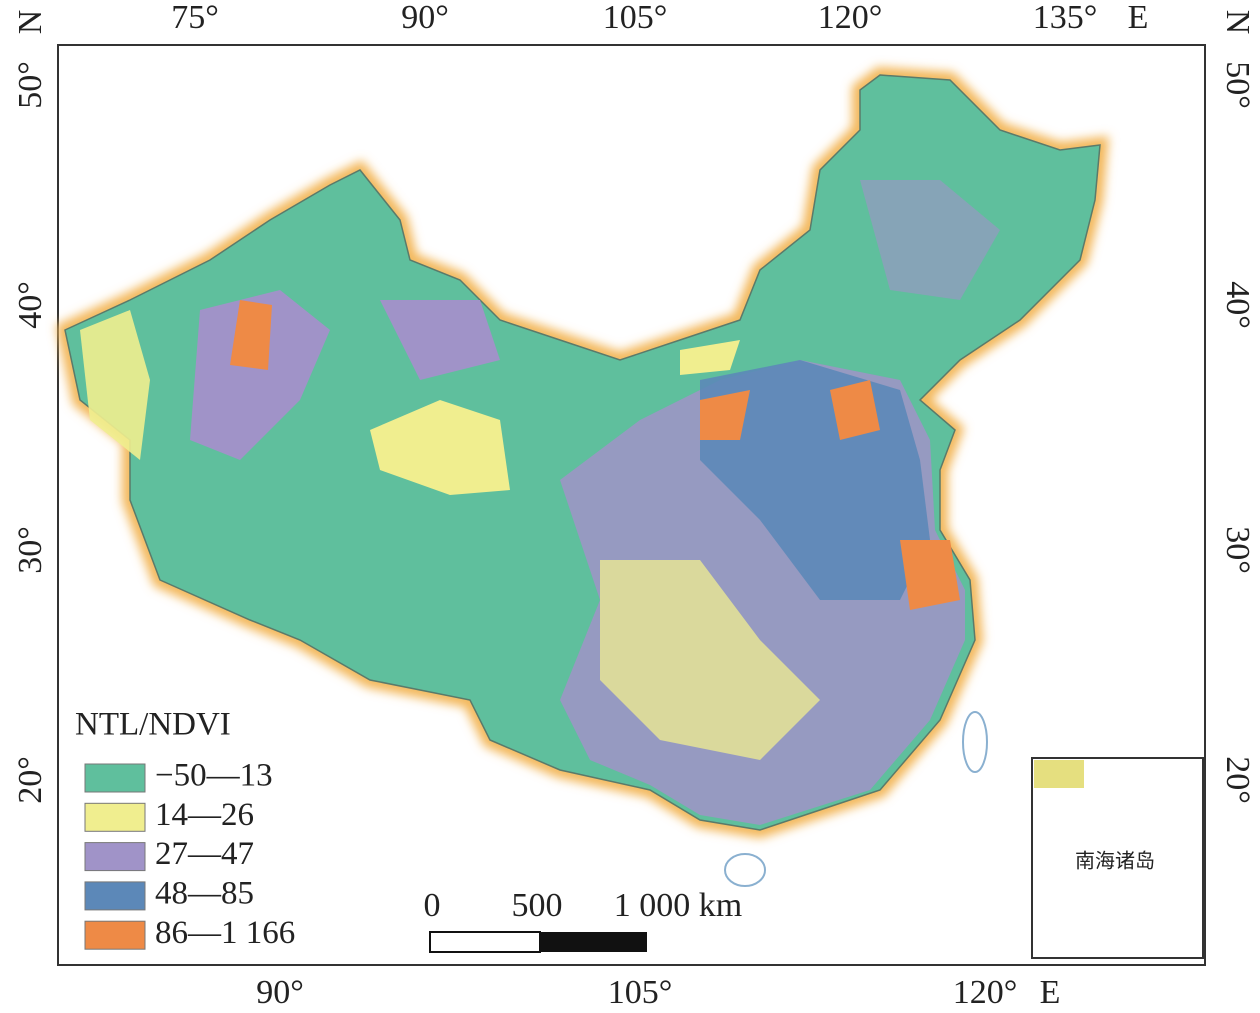 The image size is (1260, 1013). Describe the element at coordinates (1237, 550) in the screenshot. I see `right-lat-label: 30°` at that location.